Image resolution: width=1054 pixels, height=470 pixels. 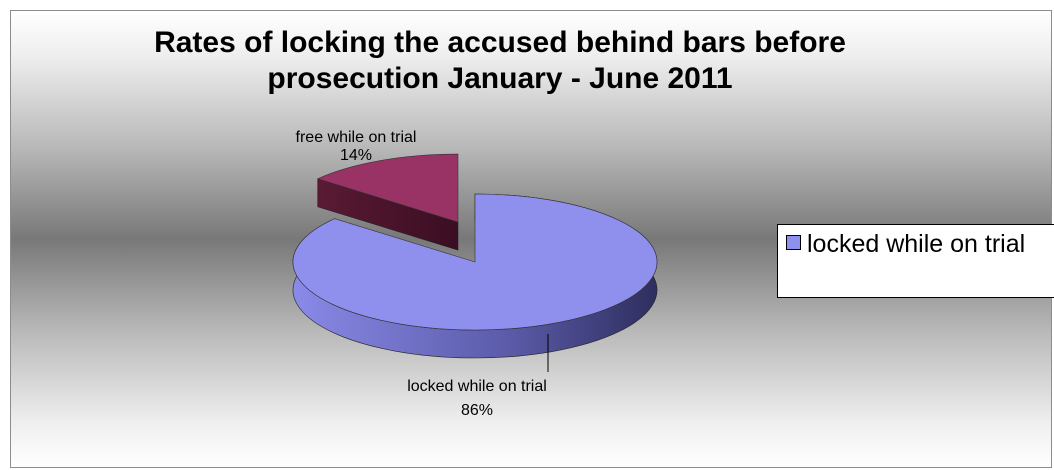 I want to click on pie-label-free-value: 14%, so click(x=356, y=155).